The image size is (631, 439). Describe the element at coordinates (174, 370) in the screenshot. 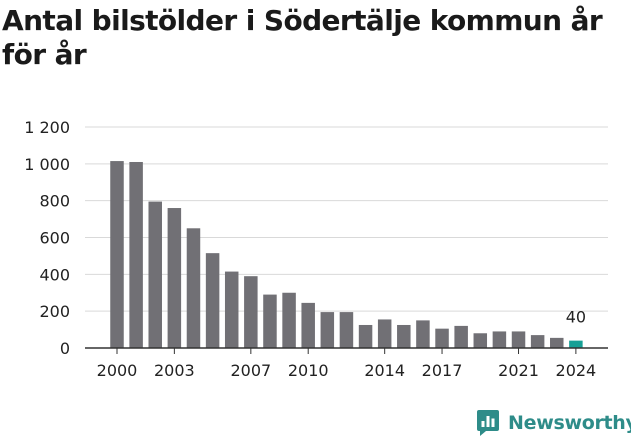

I see `x-tick-label: 2003` at that location.